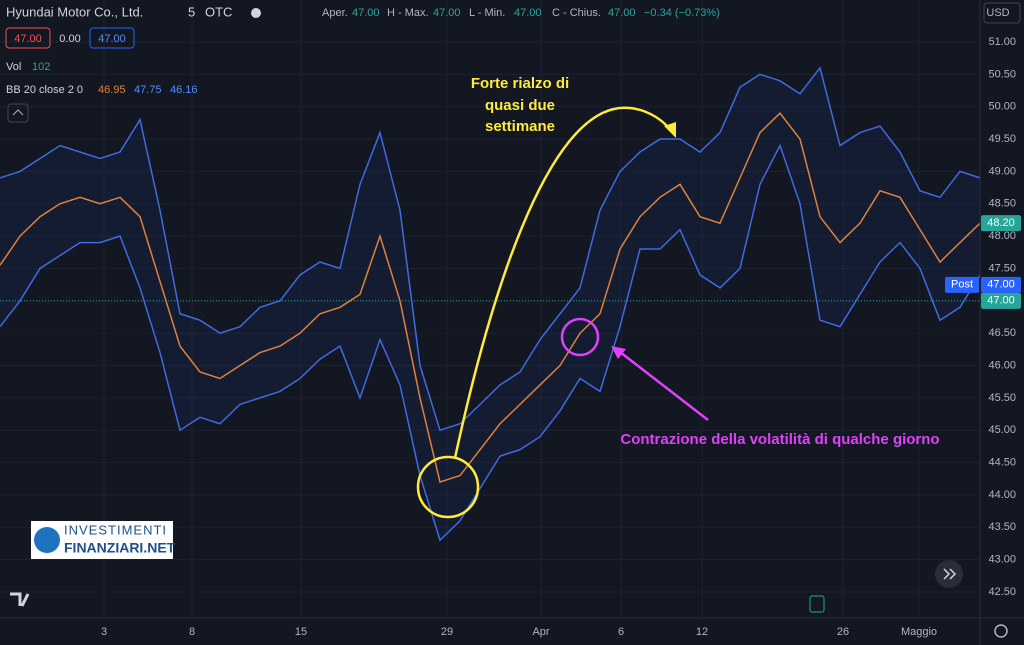 The image size is (1024, 645). What do you see at coordinates (622, 13) in the screenshot?
I see `close-value: 47.00` at bounding box center [622, 13].